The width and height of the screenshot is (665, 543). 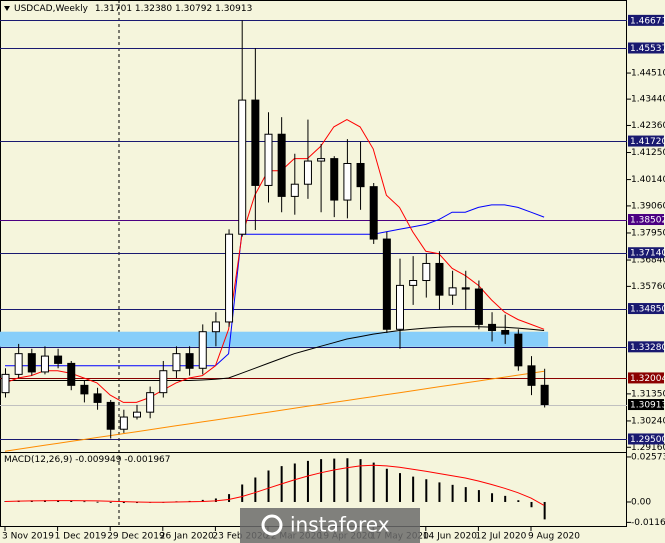 What do you see at coordinates (51, 9) in the screenshot?
I see `symbol: USDCAD,Weekly` at bounding box center [51, 9].